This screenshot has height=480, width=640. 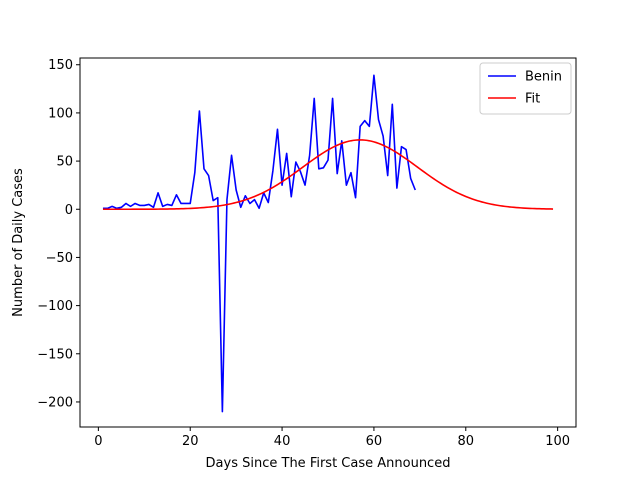 What do you see at coordinates (55, 354) in the screenshot?
I see `y-tick-label: −150` at bounding box center [55, 354].